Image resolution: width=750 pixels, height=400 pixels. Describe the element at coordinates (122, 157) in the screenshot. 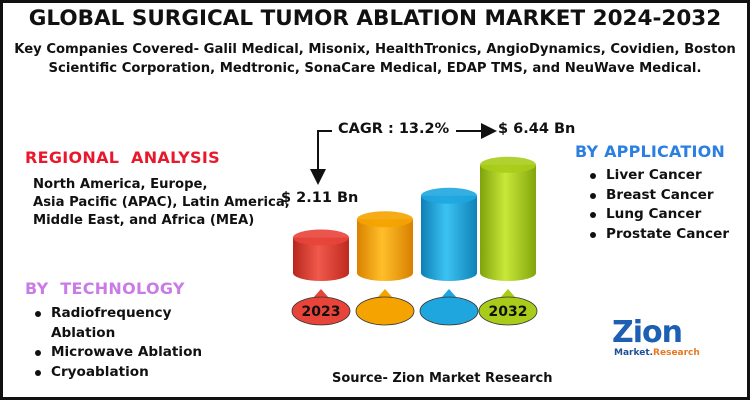

I see `regional-analysis-heading: REGIONAL ANALYSIS` at that location.